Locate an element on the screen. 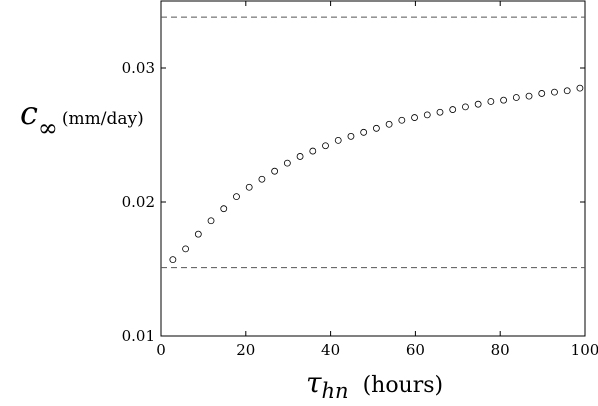 Image resolution: width=598 pixels, height=406 pixels. x-tick-label: 20 is located at coordinates (245, 350).